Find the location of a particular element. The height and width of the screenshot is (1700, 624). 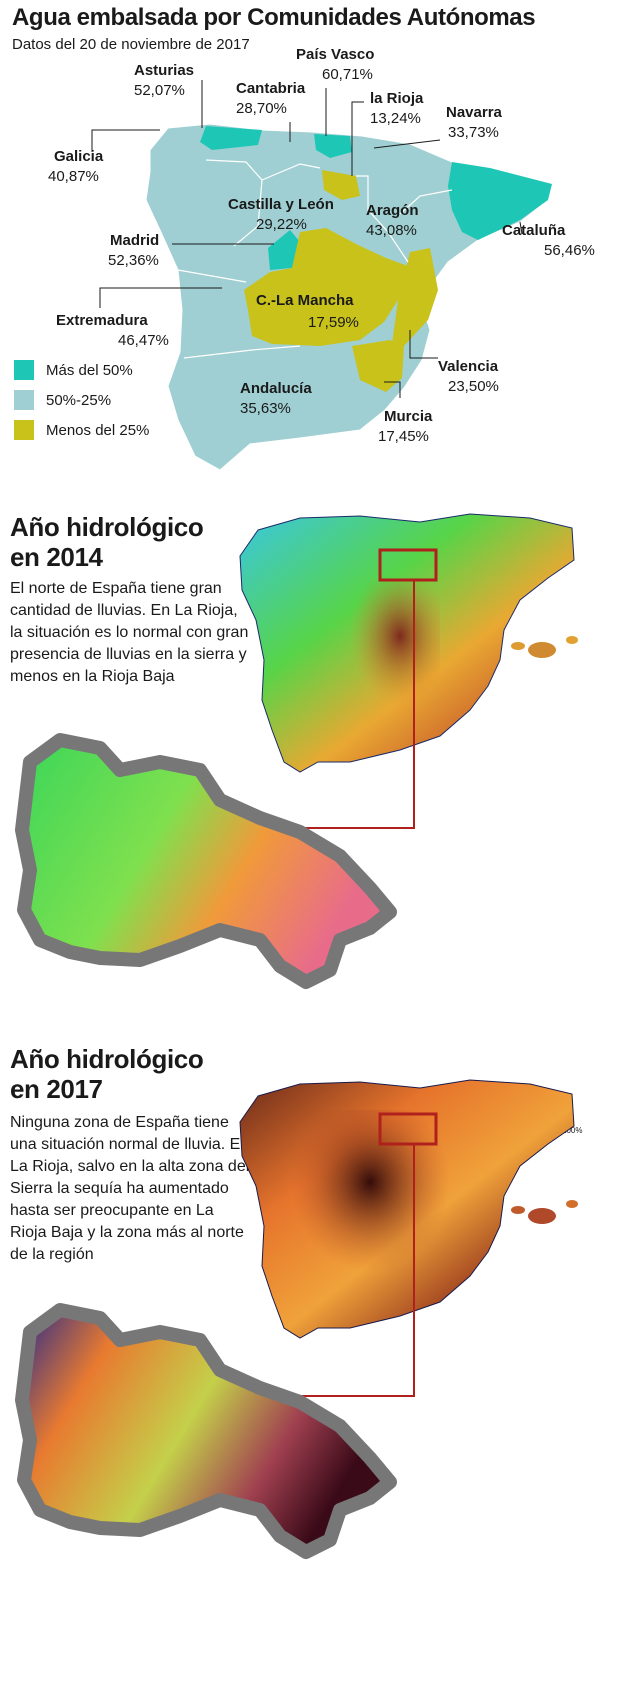

label-cantabria-value: 28,70% is located at coordinates (261, 108).